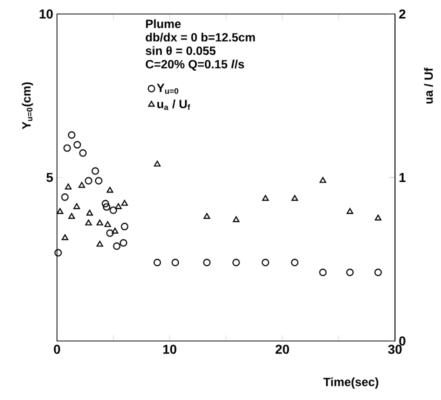 The width and height of the screenshot is (441, 400). What do you see at coordinates (173, 104) in the screenshot?
I see `legend-label: u$_{a}$ / U$_{f}$` at bounding box center [173, 104].